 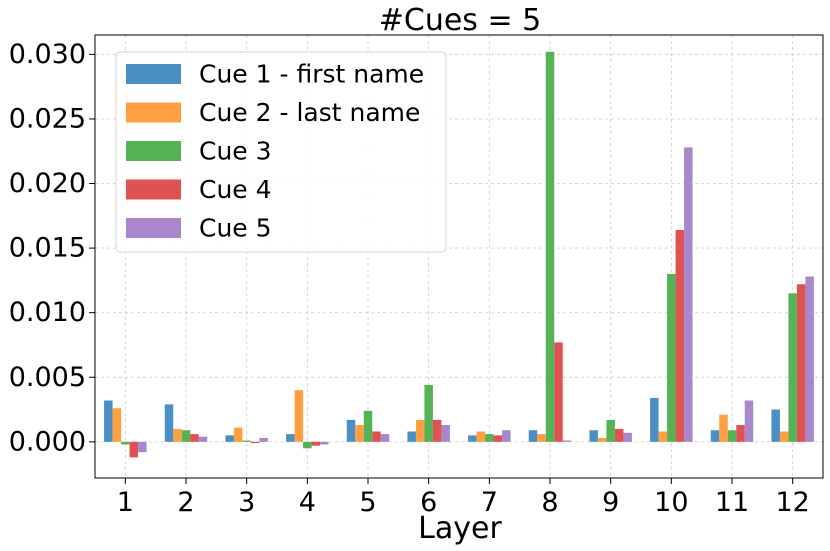 I want to click on legend-box, so click(x=281, y=152).